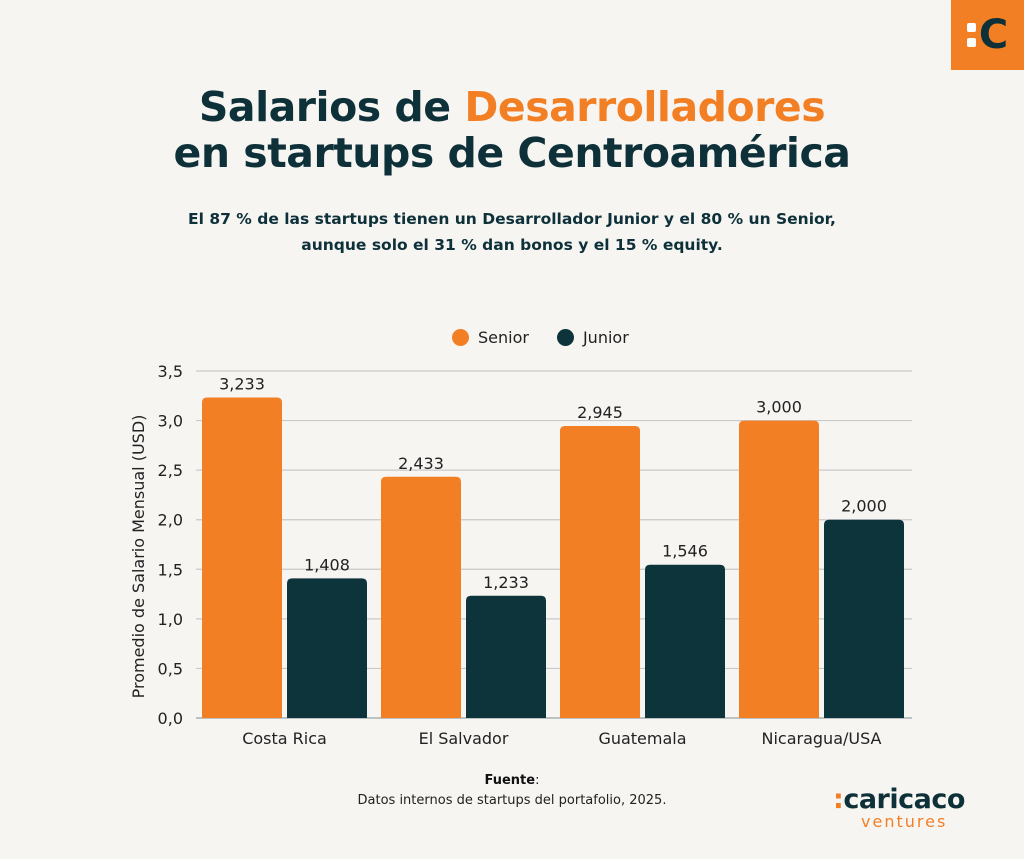 This screenshot has width=1024, height=859. I want to click on x-tick-label: El Salvador, so click(464, 738).